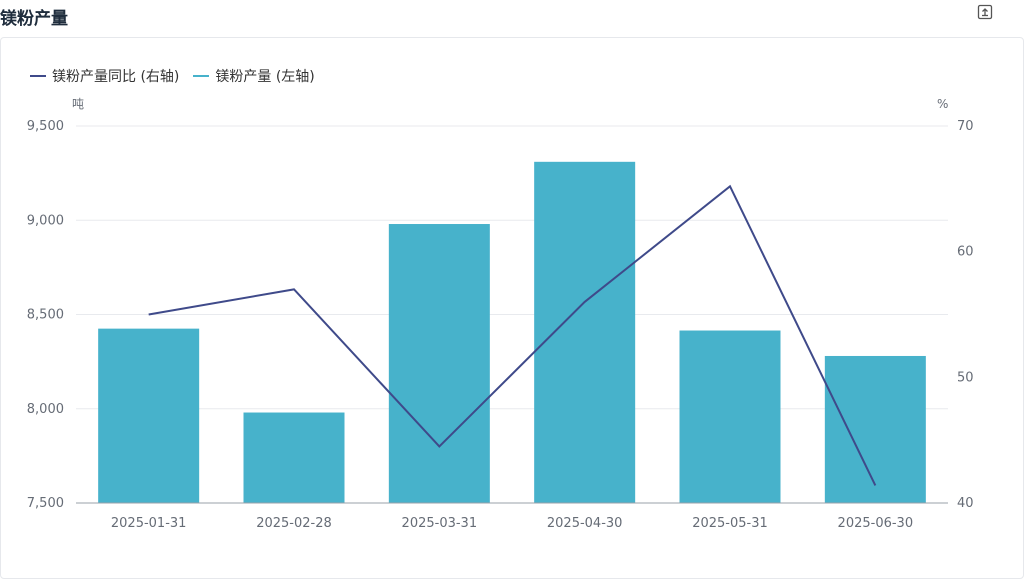 Image resolution: width=1024 pixels, height=579 pixels. Describe the element at coordinates (730, 523) in the screenshot. I see `x-tick-label: 2025-05-31` at that location.